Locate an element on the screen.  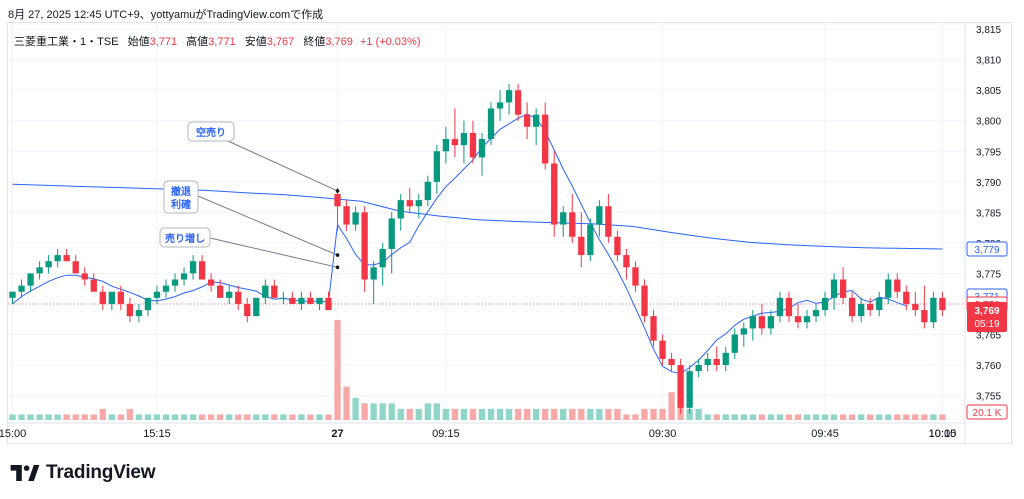
tradingview-footer: TradingView is located at coordinates (83, 473).